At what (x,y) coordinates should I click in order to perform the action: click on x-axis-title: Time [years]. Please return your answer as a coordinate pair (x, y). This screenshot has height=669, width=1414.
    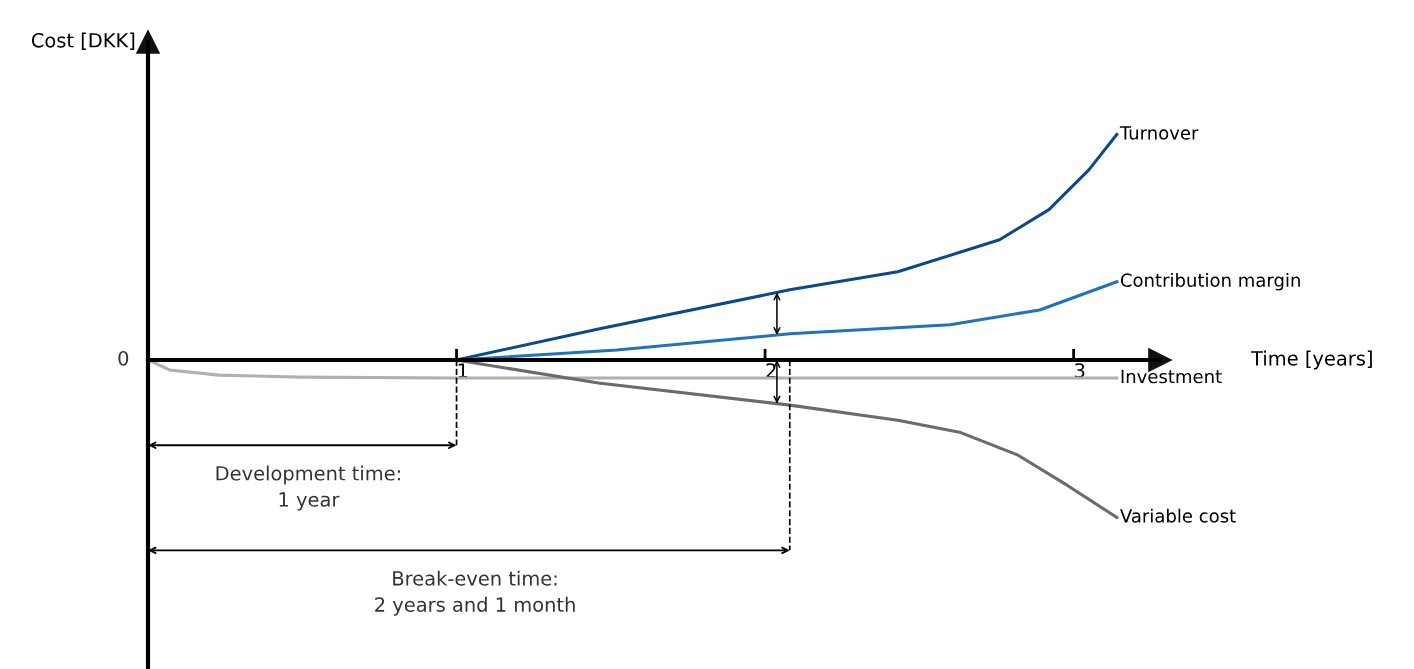
    Looking at the image, I should click on (1311, 360).